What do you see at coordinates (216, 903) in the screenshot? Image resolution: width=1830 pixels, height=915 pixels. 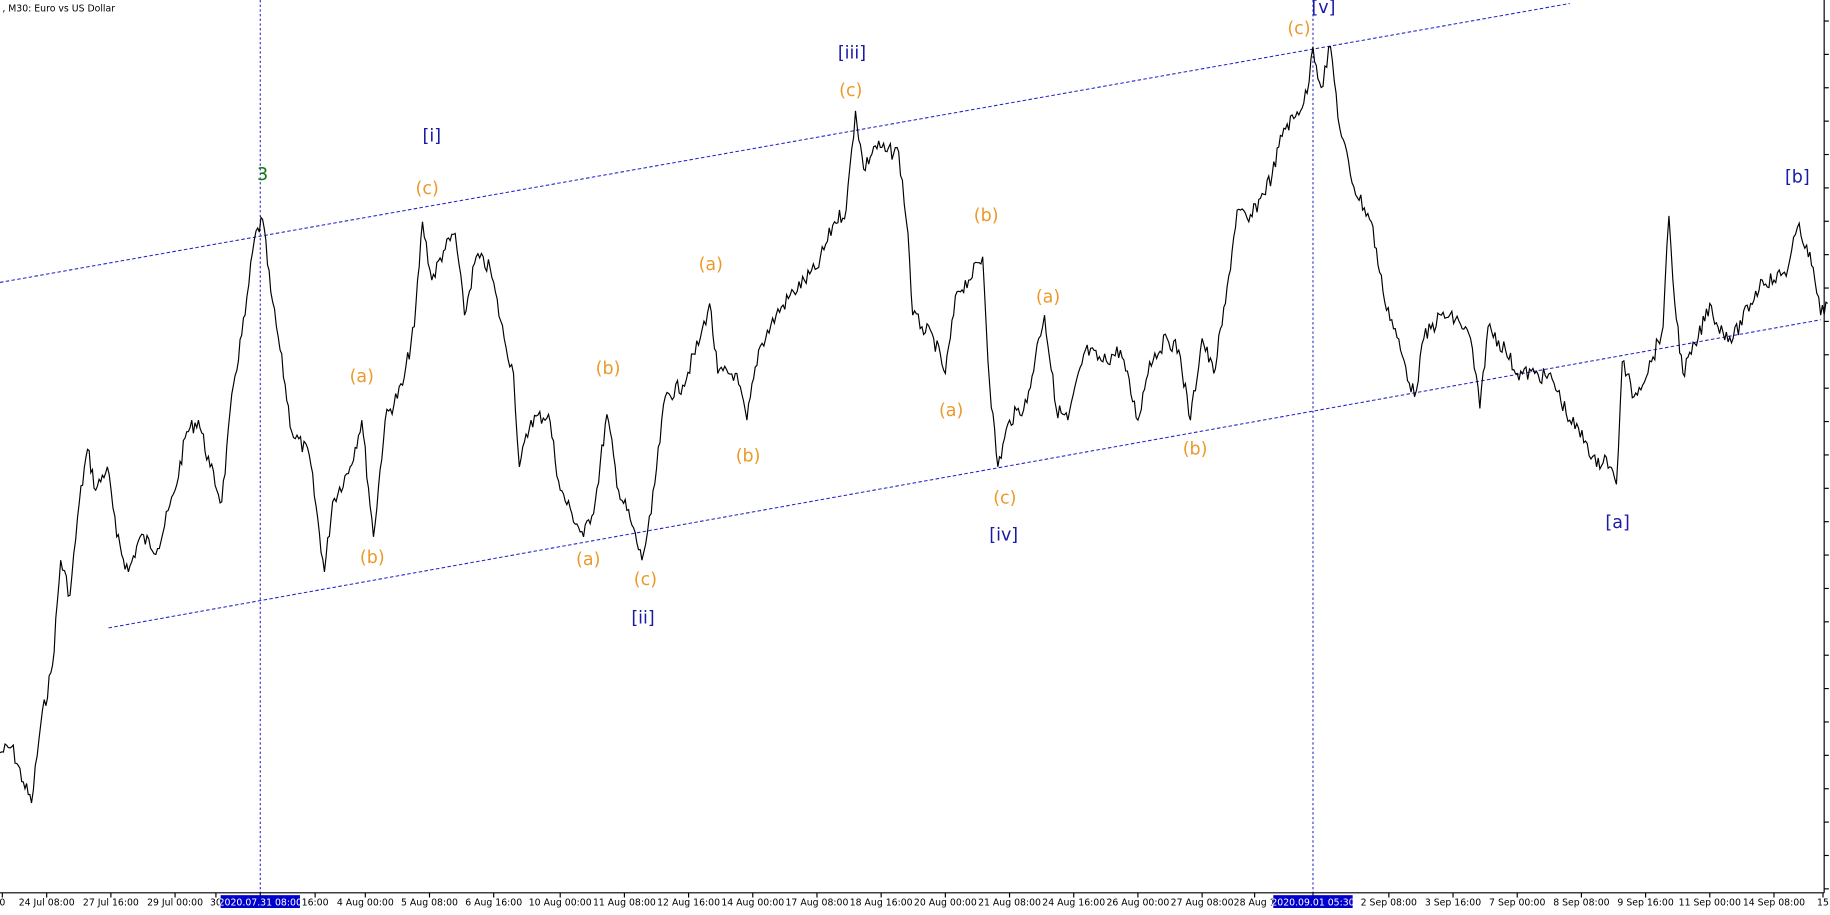 I see `time-label: 30` at bounding box center [216, 903].